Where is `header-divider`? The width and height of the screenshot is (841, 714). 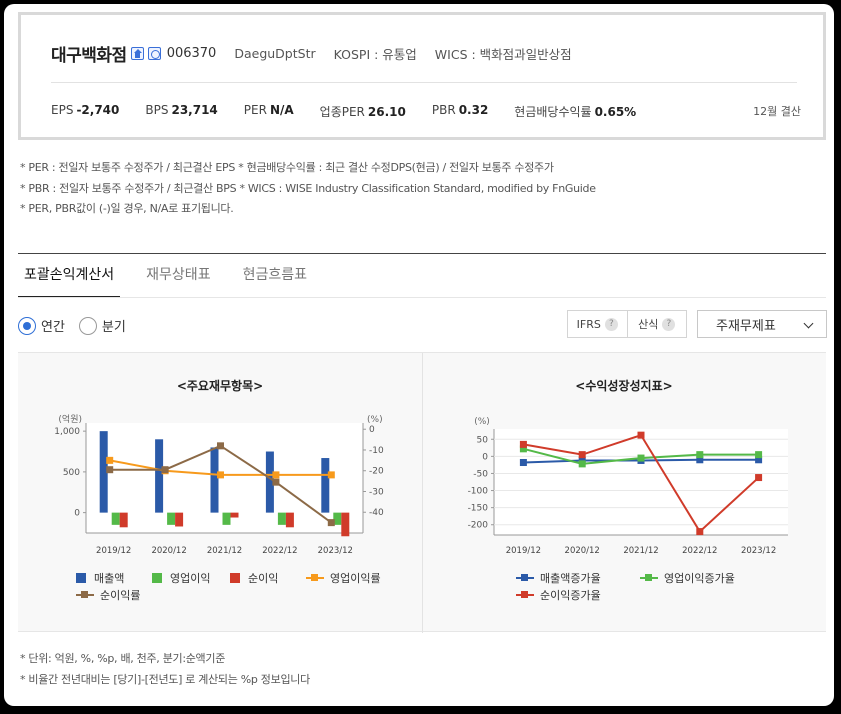 header-divider is located at coordinates (424, 82).